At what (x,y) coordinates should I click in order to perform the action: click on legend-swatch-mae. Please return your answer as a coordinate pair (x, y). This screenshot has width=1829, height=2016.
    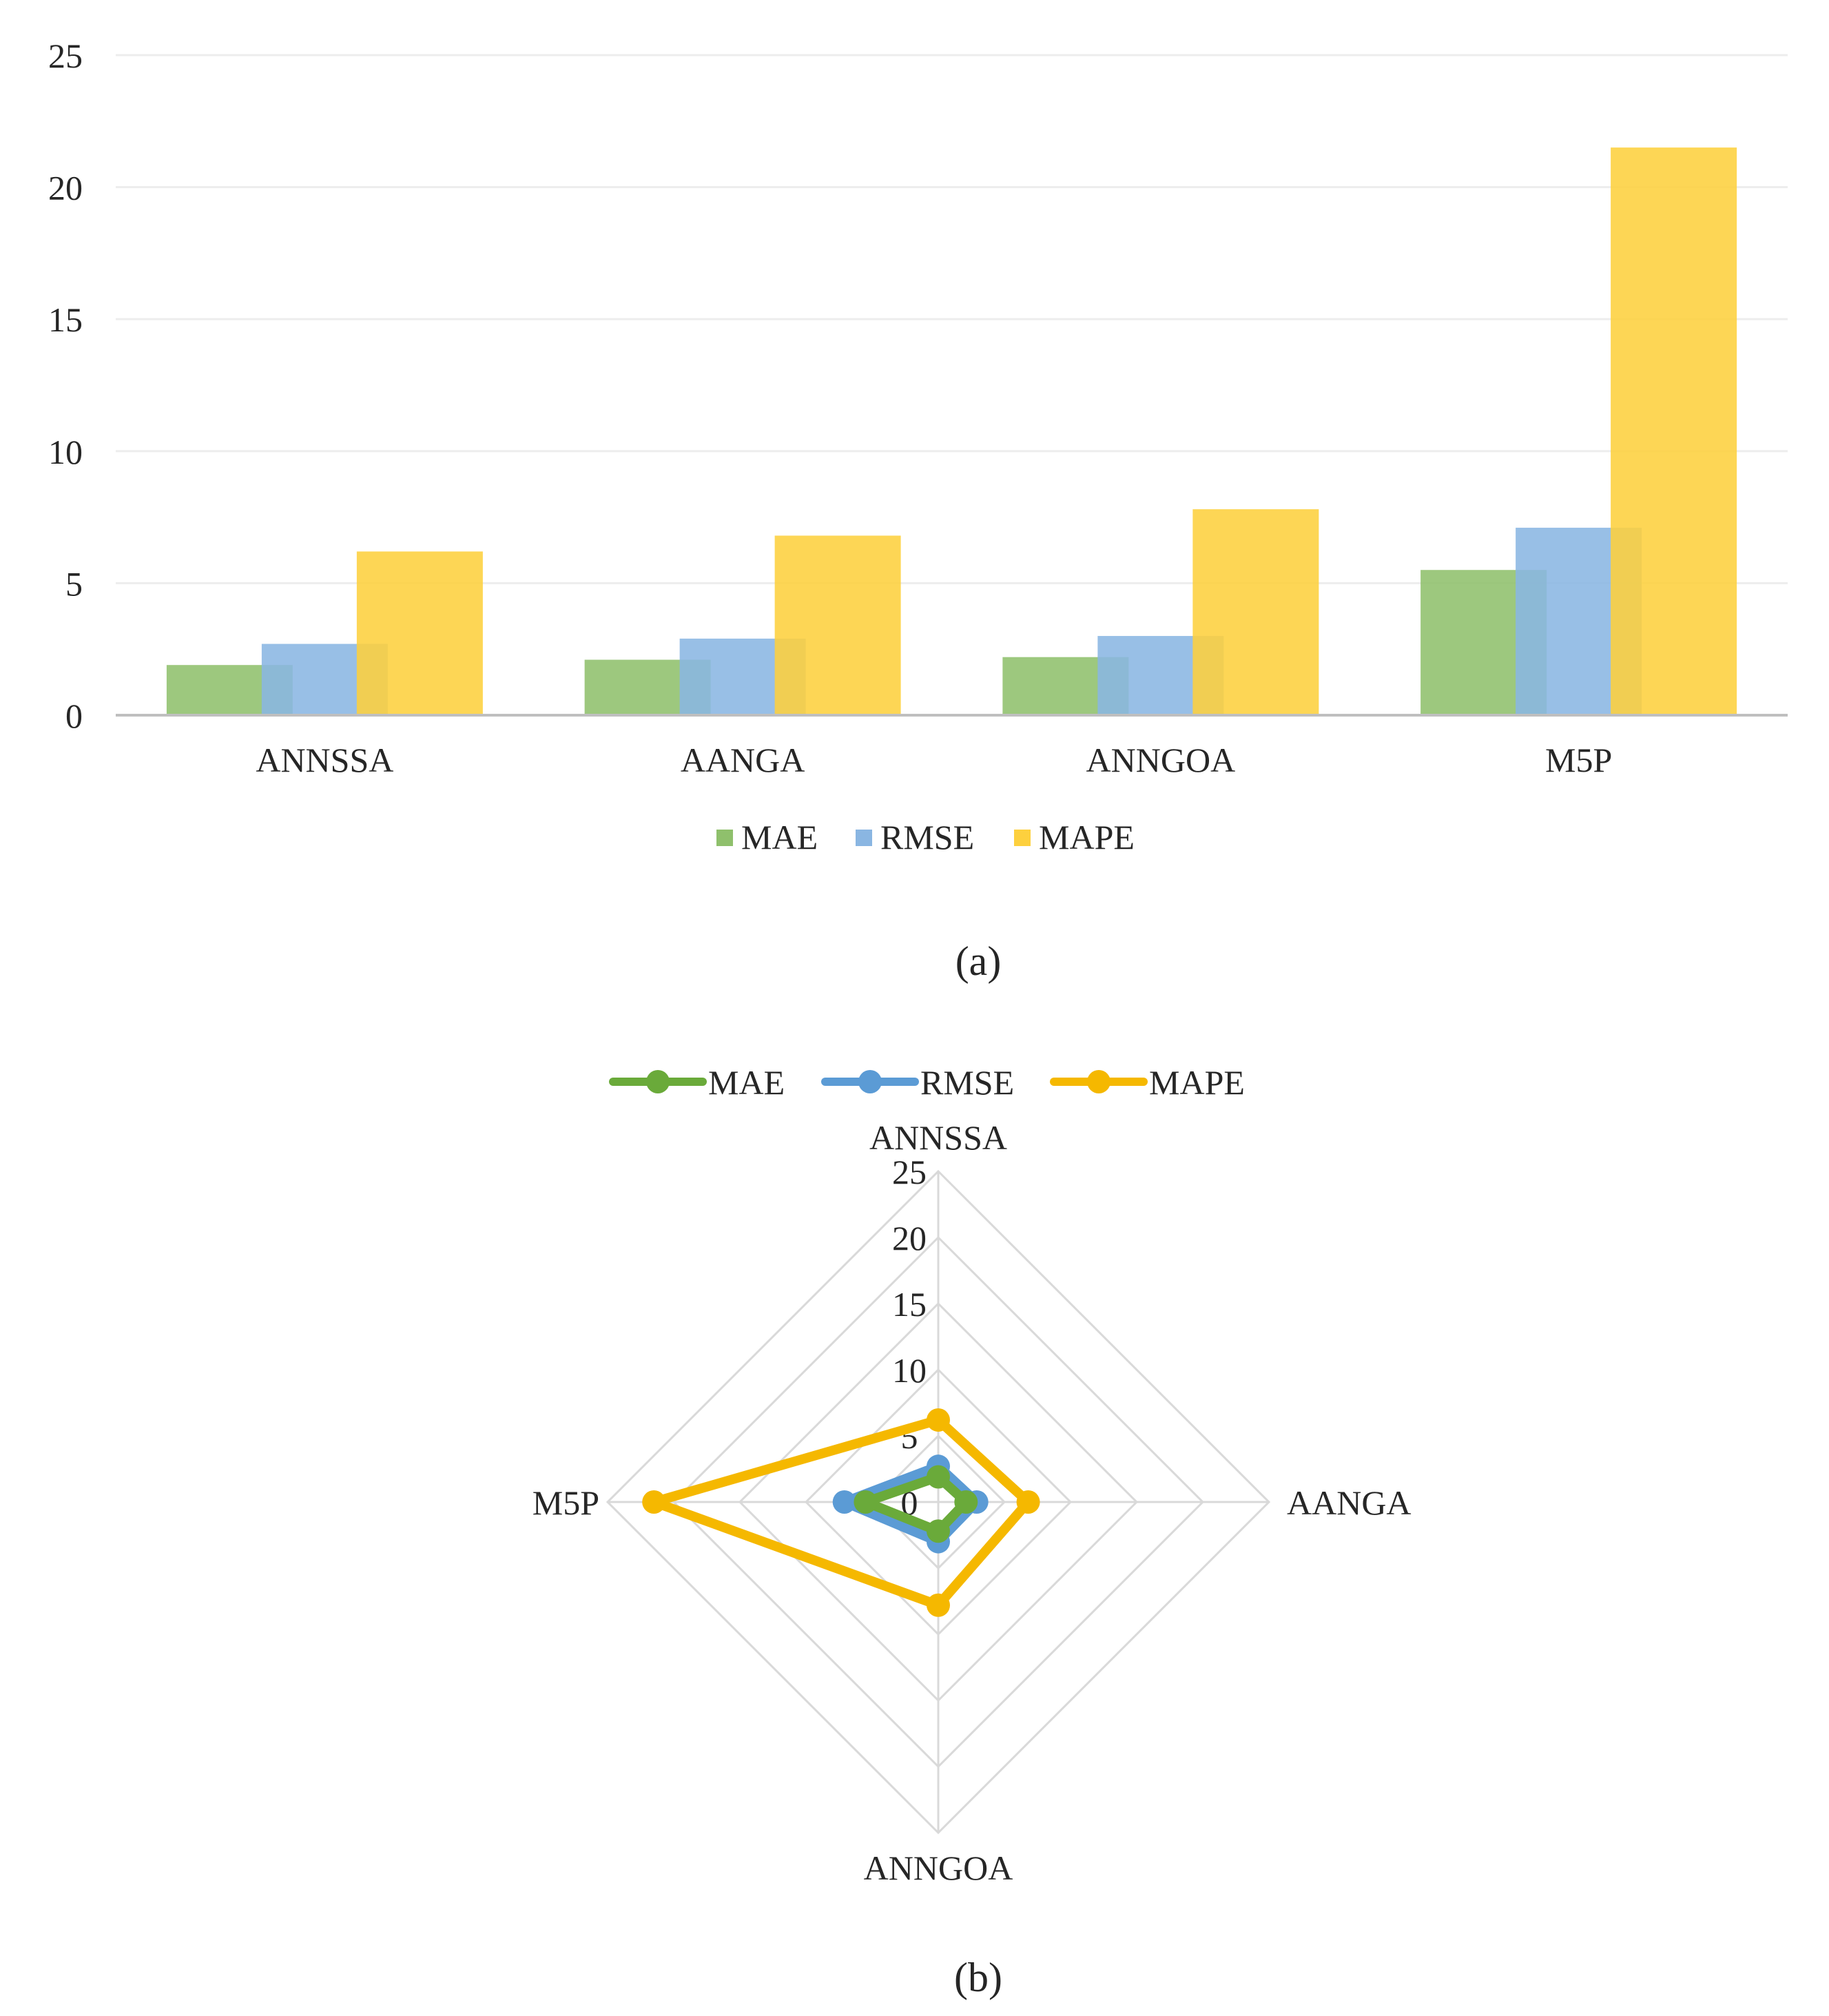
    Looking at the image, I should click on (724, 838).